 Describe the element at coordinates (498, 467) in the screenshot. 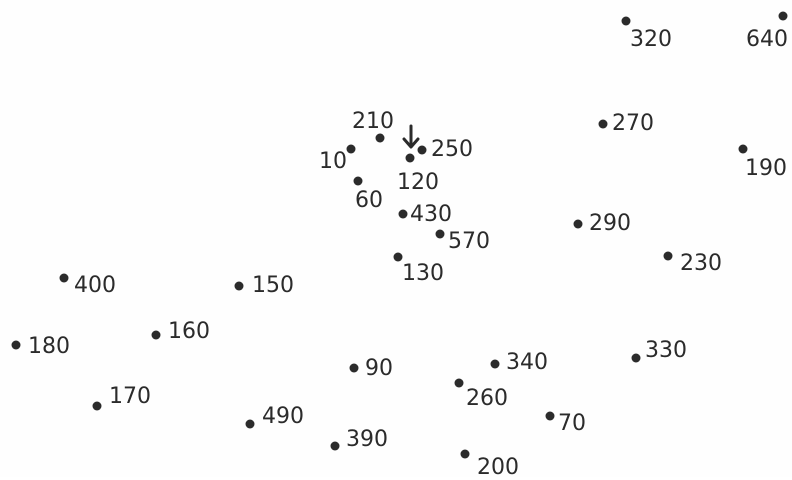

I see `dot-number-label: 200` at that location.